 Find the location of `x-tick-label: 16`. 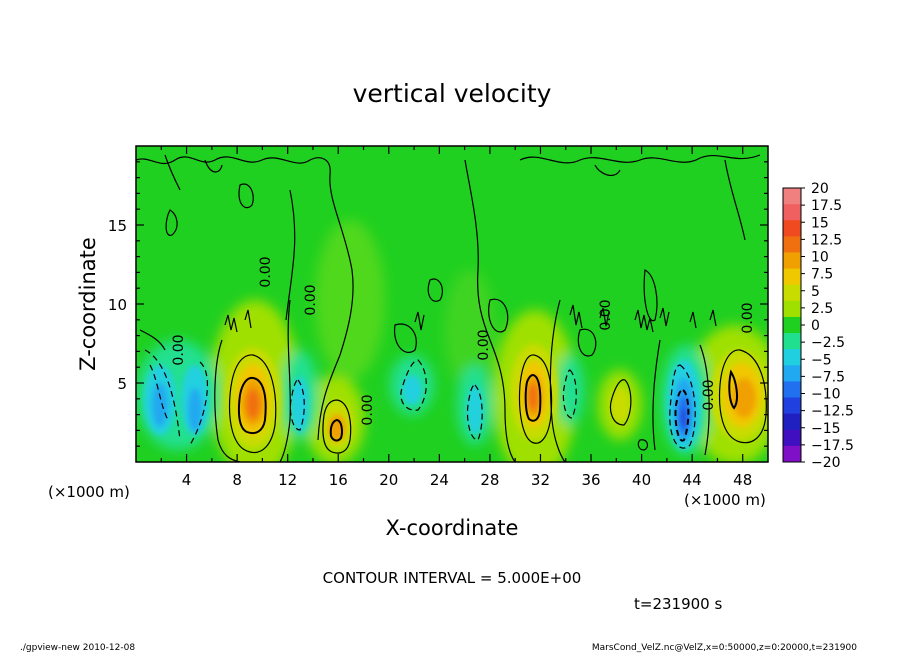

x-tick-label: 16 is located at coordinates (338, 480).